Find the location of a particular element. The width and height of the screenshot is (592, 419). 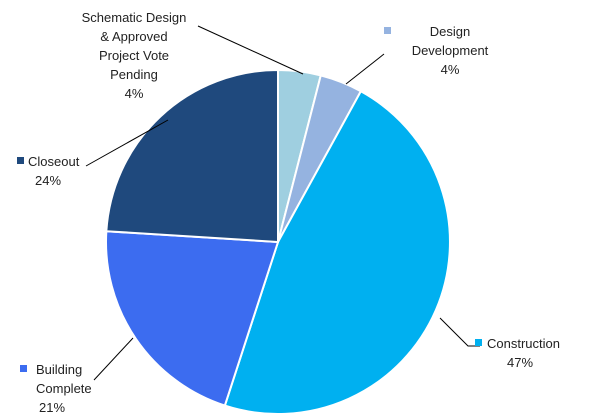

slice-percent-label: 47% is located at coordinates (520, 362).